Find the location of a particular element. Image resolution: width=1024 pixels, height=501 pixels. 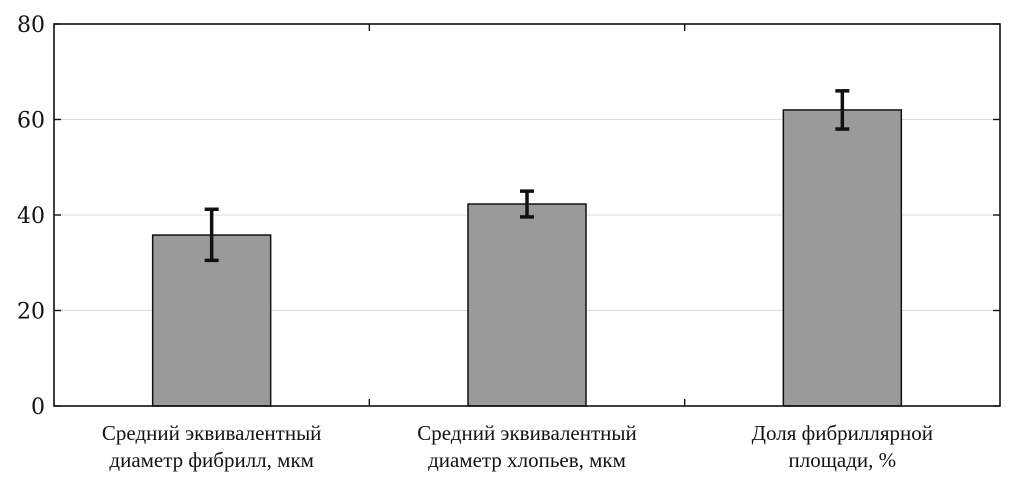

category-label: Доля фибриллярной is located at coordinates (842, 433).